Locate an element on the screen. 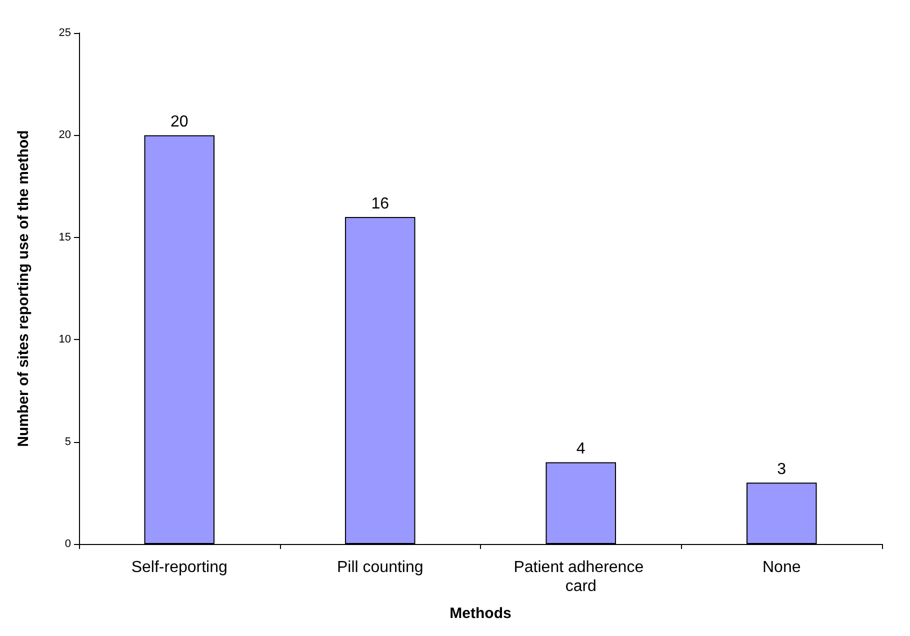  y-axis-title: Number of sites reporting use of the method is located at coordinates (23, 288).